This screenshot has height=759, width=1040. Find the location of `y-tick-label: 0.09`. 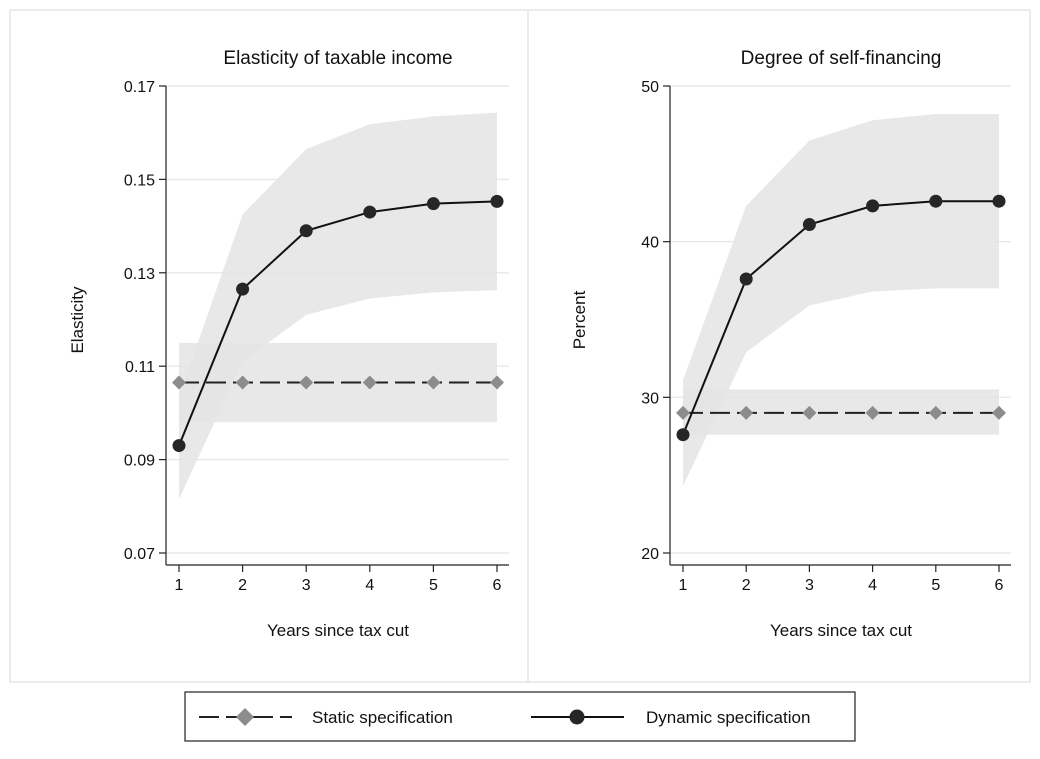

y-tick-label: 0.09 is located at coordinates (139, 461).